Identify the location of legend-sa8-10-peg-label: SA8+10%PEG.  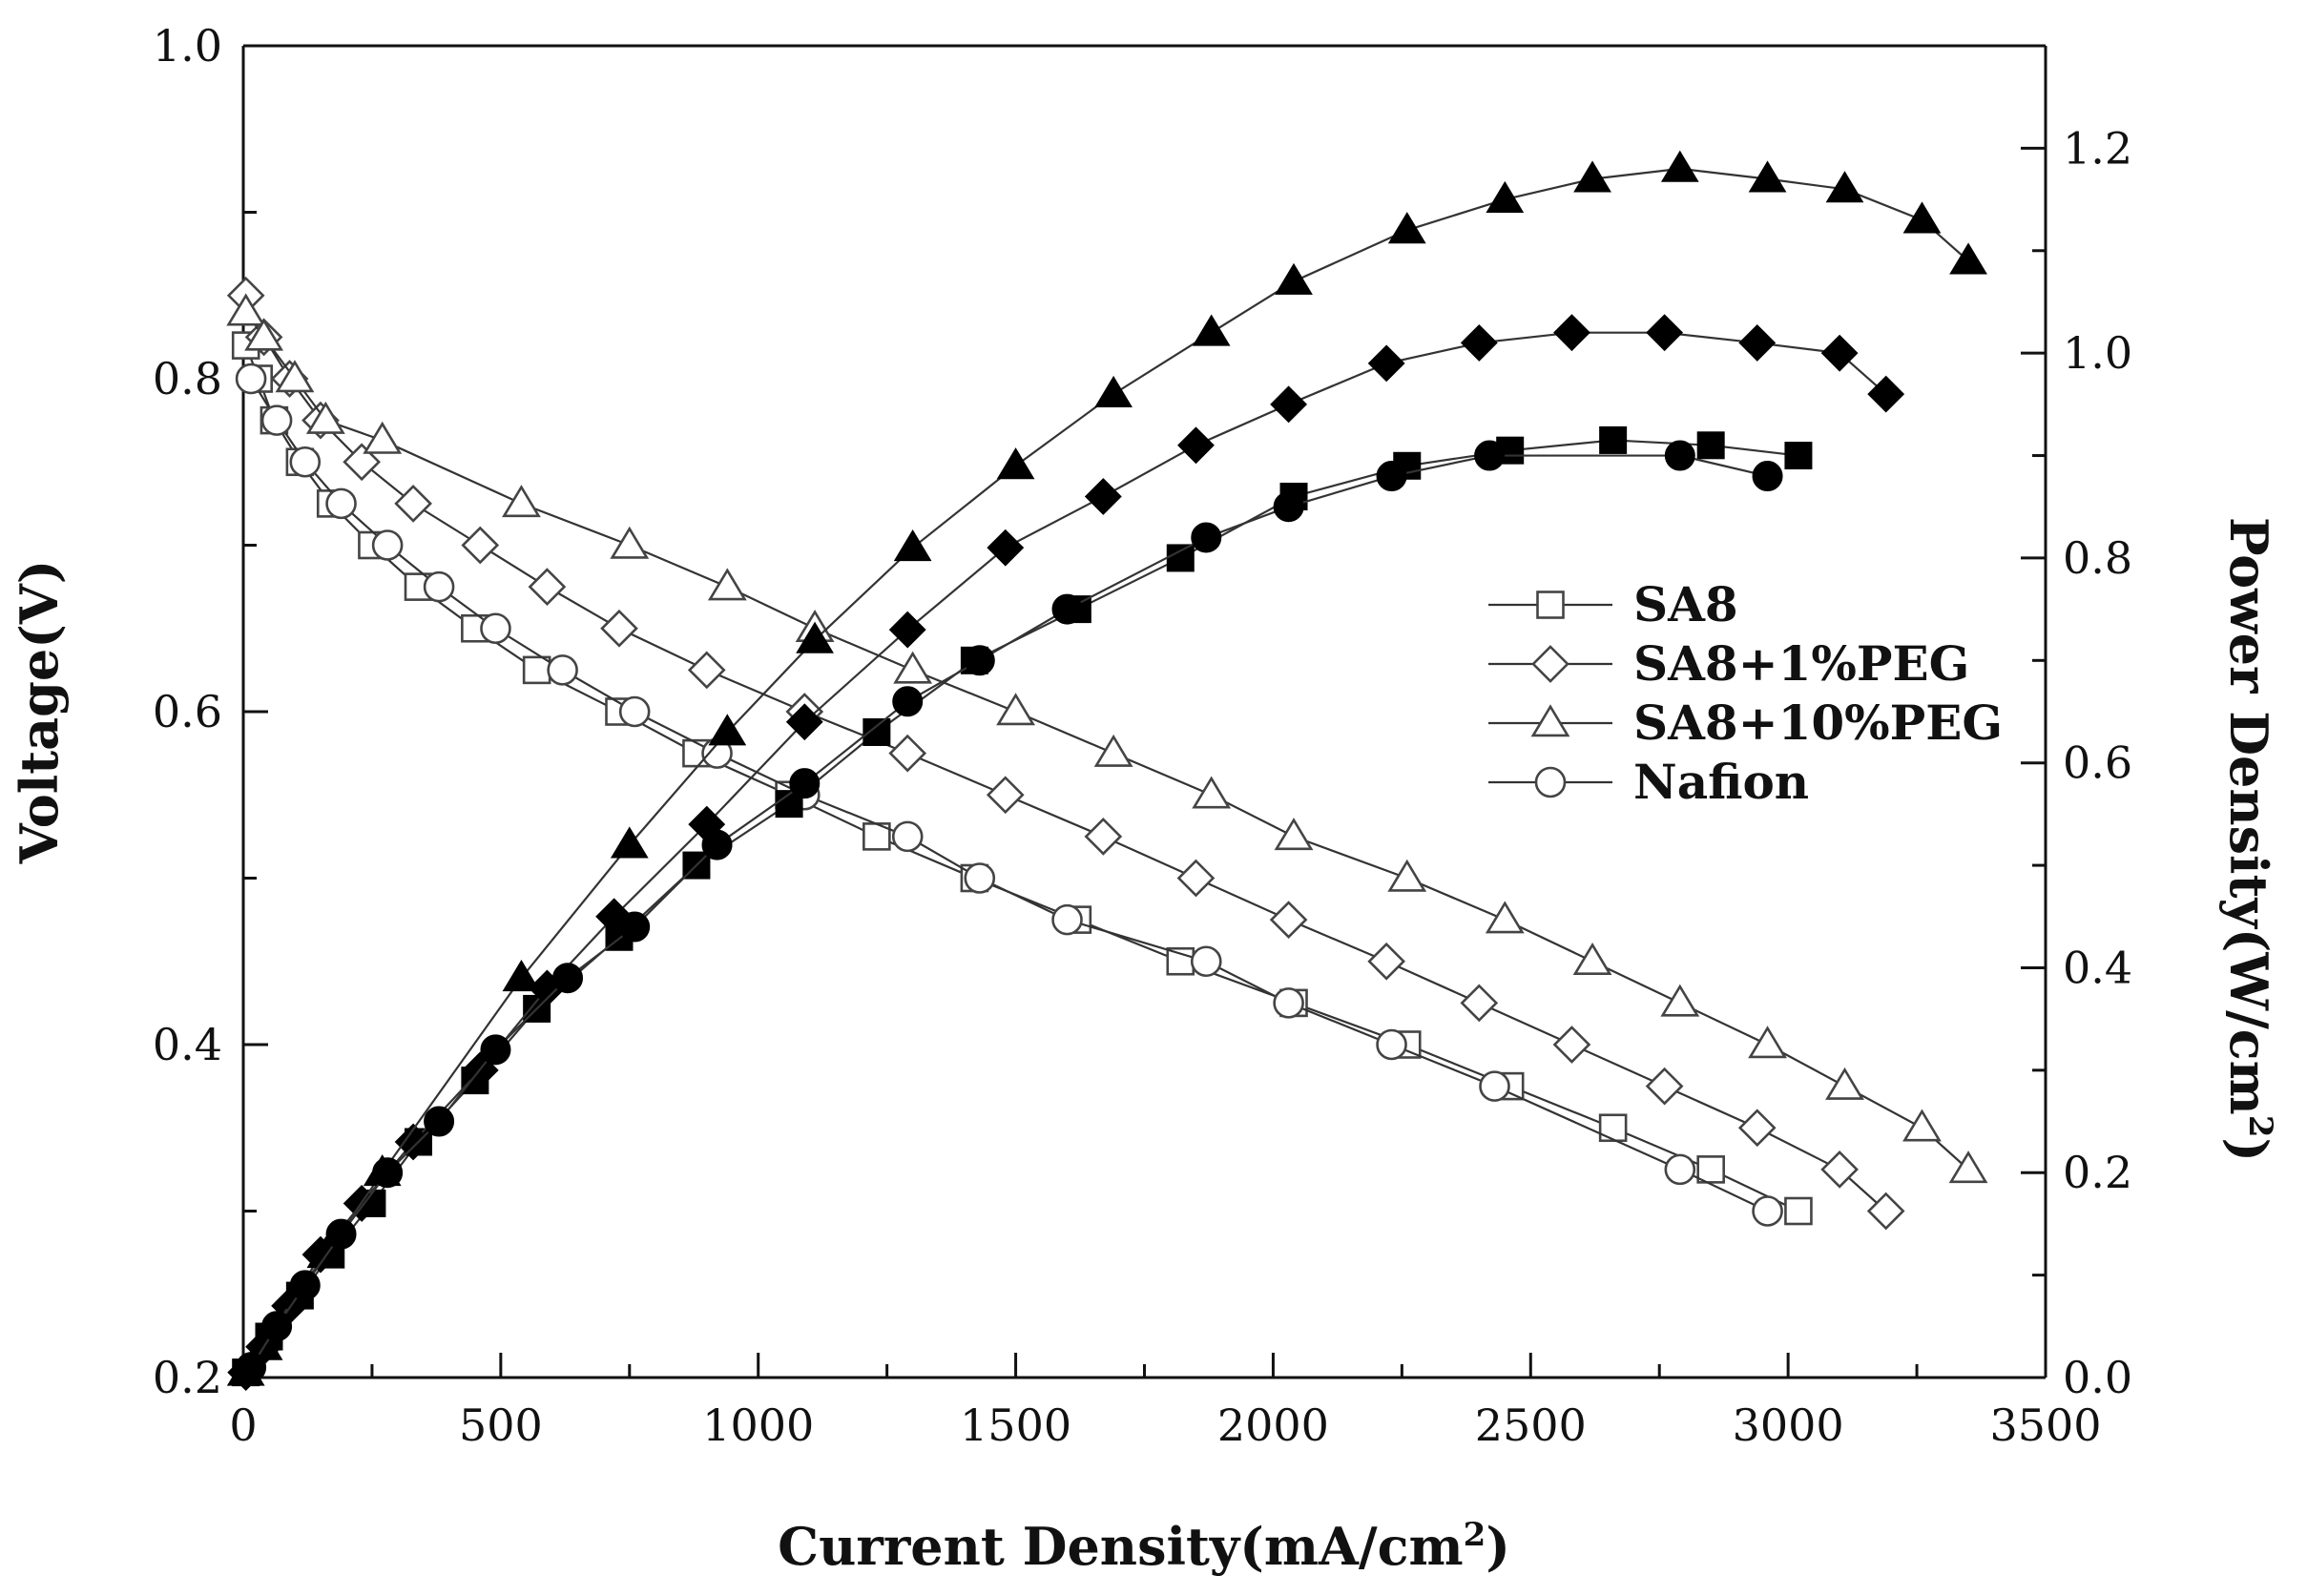
(1818, 723).